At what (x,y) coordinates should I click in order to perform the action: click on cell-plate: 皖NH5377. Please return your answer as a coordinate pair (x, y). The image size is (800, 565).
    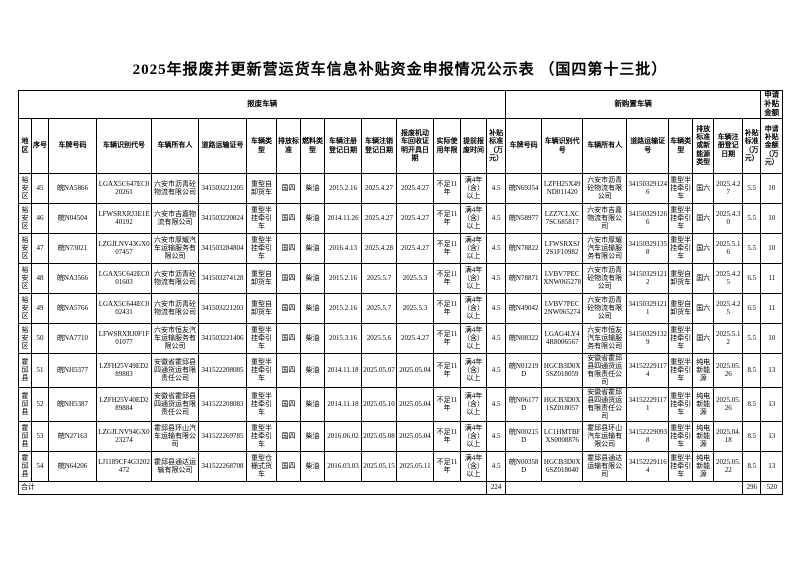
    Looking at the image, I should click on (72, 370).